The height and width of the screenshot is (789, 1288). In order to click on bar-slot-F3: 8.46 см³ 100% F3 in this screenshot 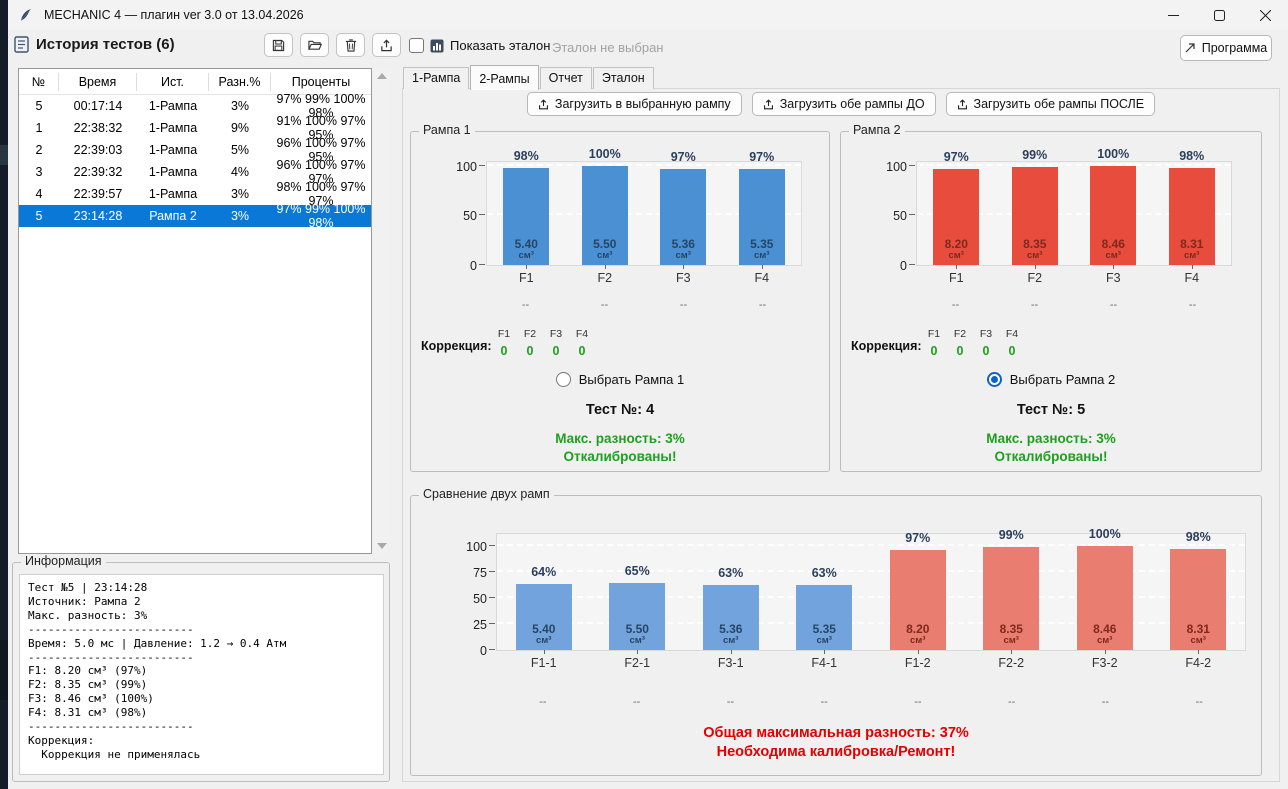, I will do `click(1113, 216)`.